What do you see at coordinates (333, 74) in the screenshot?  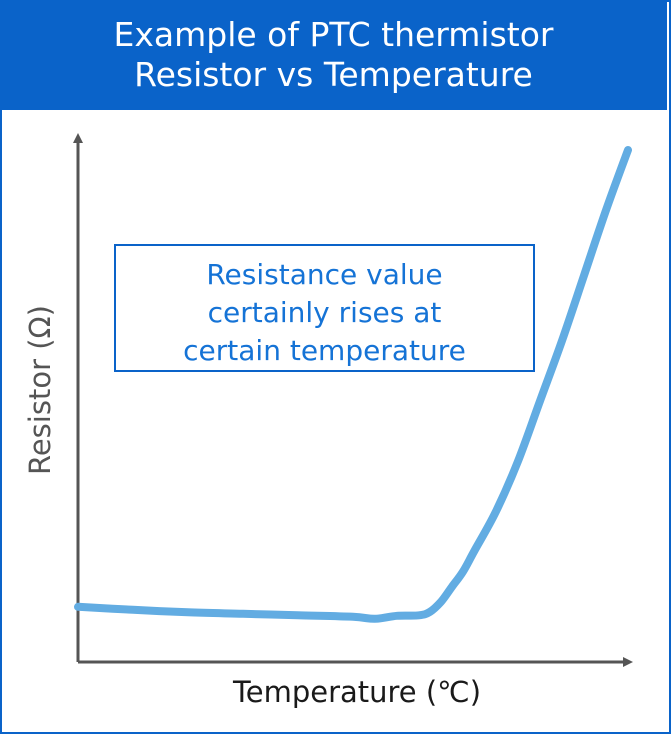 I see `chart-title-line-2: Resistor vs Temperature` at bounding box center [333, 74].